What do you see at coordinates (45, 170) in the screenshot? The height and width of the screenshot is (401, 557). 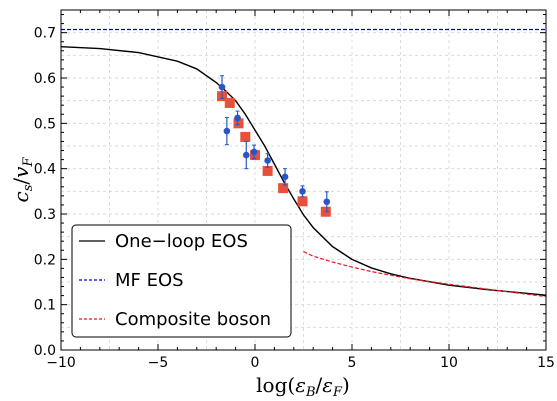 I see `y-tick-label: 0.4` at bounding box center [45, 170].